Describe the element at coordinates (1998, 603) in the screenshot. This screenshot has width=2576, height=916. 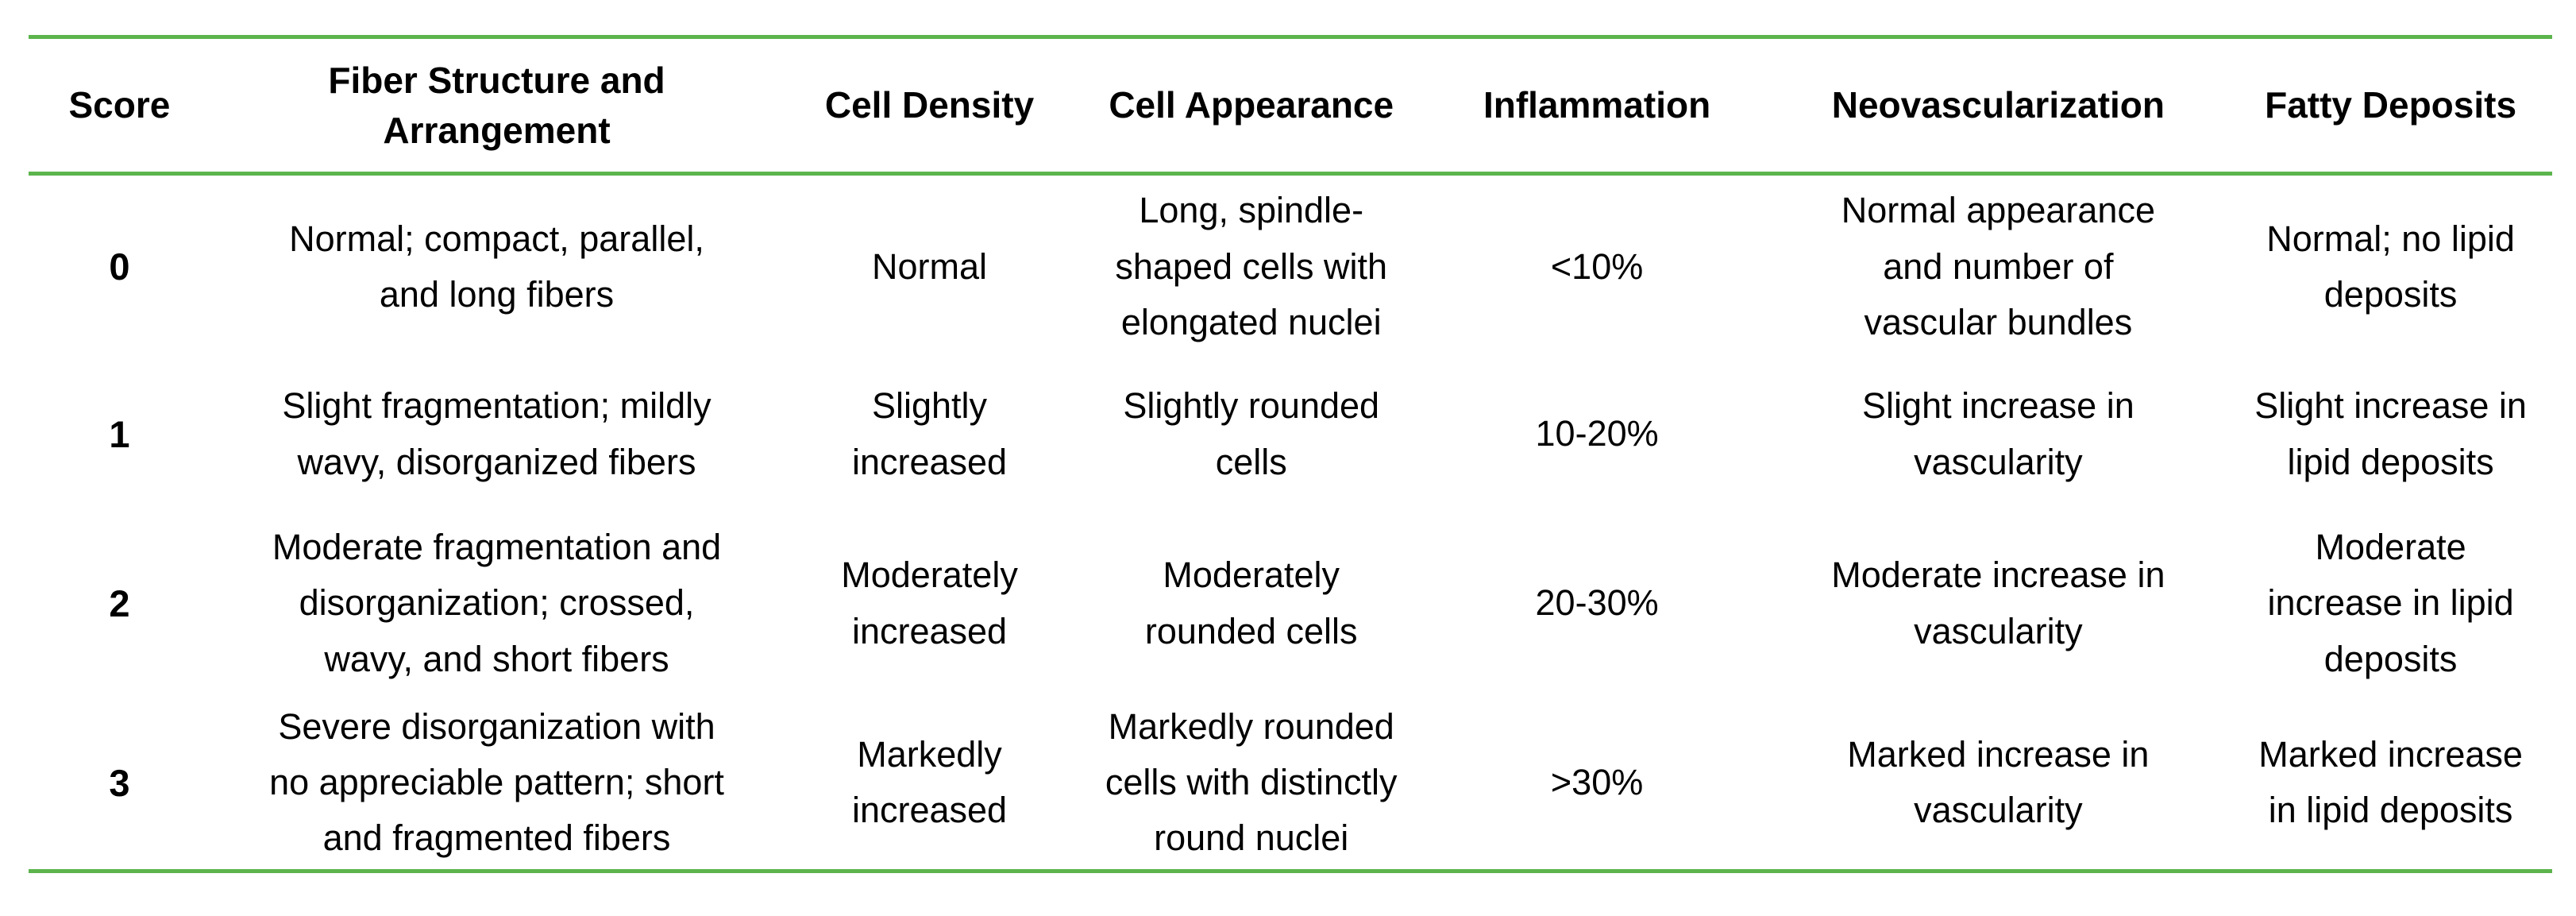
I see `cell-neovascularization: Moderate increase in vascularity` at that location.